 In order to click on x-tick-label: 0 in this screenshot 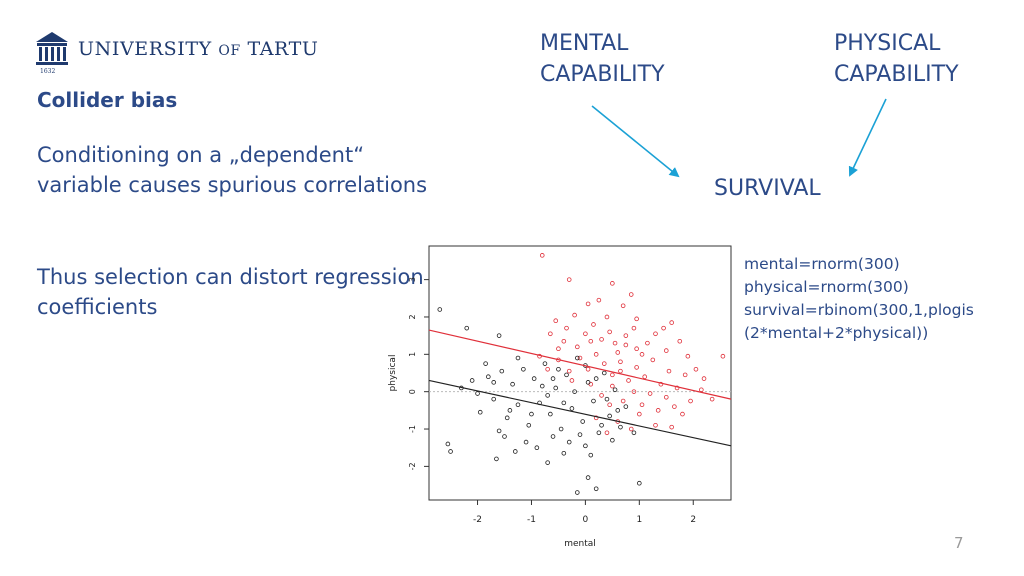, I will do `click(586, 520)`.